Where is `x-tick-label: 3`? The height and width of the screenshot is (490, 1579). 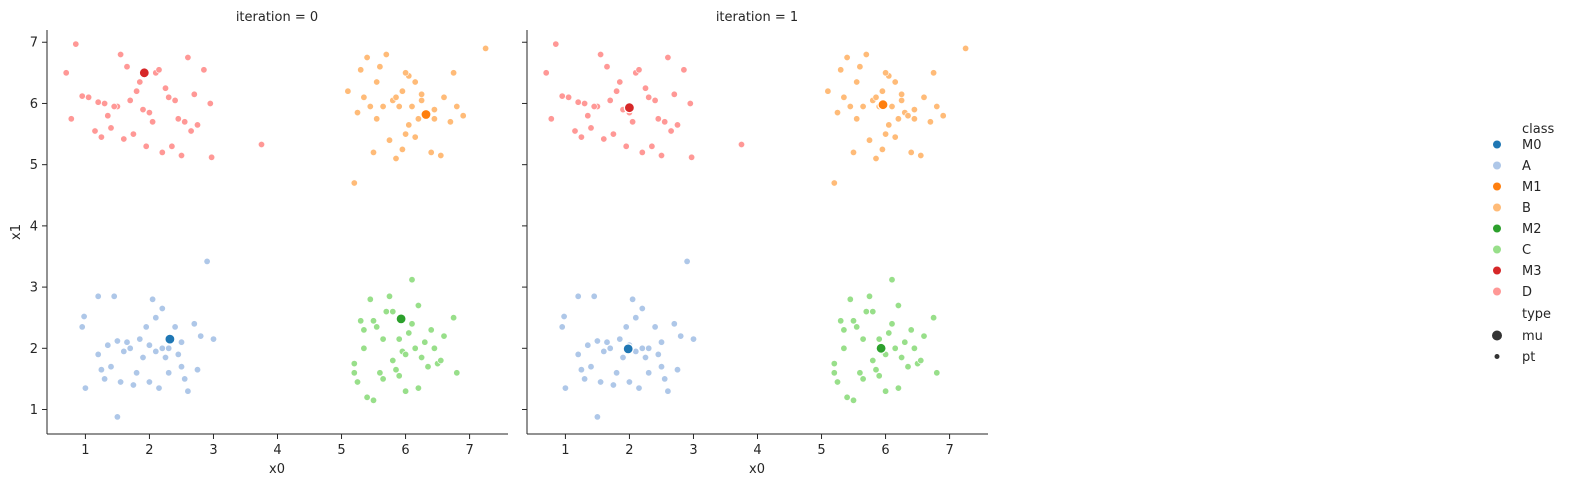 x-tick-label: 3 is located at coordinates (693, 450).